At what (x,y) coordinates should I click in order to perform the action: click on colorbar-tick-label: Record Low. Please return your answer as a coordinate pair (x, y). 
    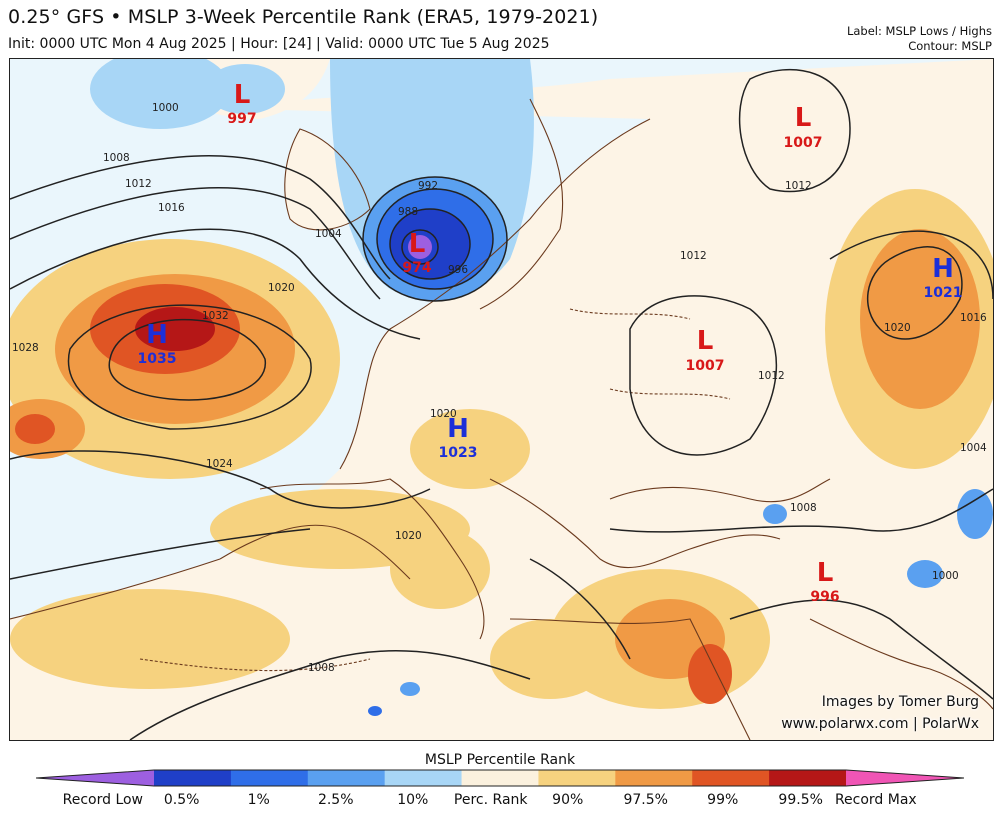
    Looking at the image, I should click on (103, 800).